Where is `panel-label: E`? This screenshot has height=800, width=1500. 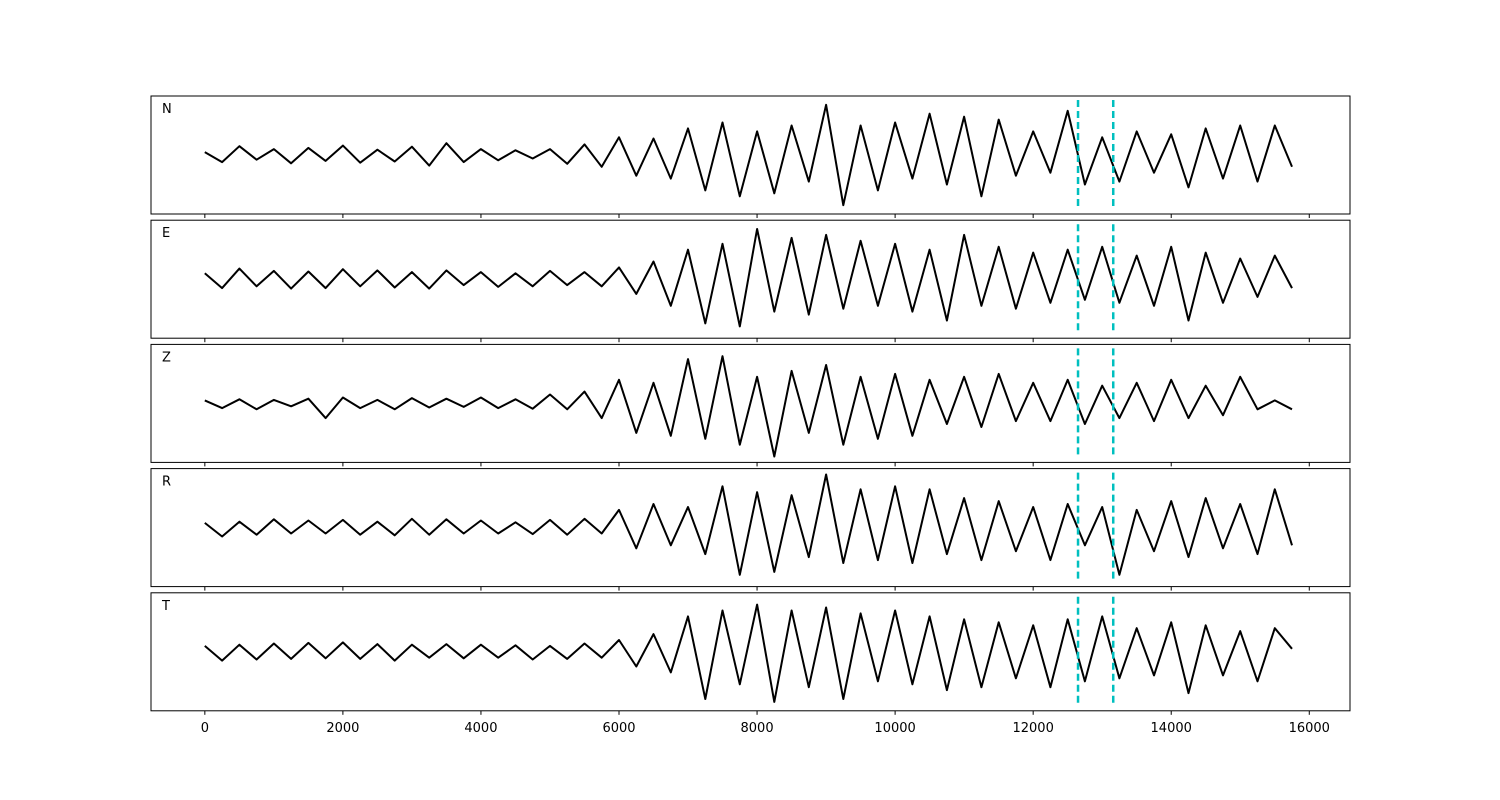
panel-label: E is located at coordinates (166, 233).